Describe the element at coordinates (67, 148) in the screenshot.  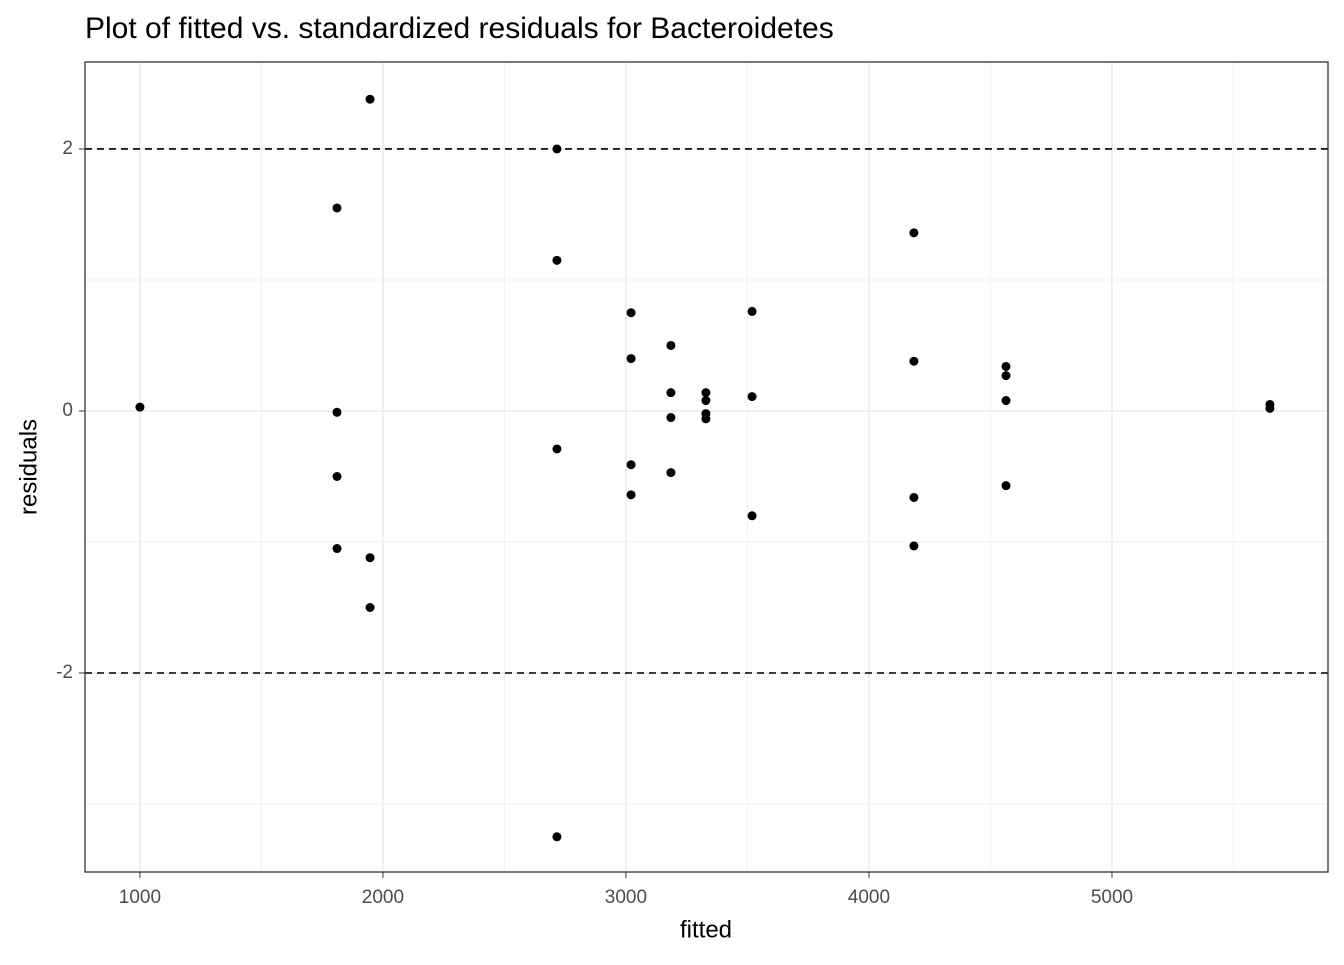
I see `y-tick-label: 2` at that location.